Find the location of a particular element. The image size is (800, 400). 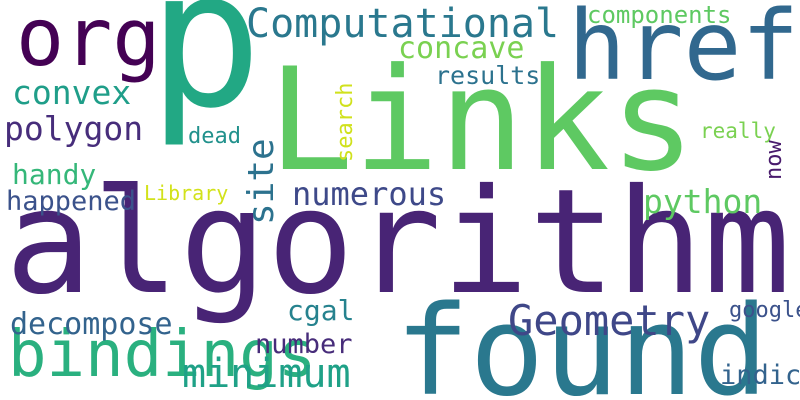

word-handy: really is located at coordinates (738, 131).